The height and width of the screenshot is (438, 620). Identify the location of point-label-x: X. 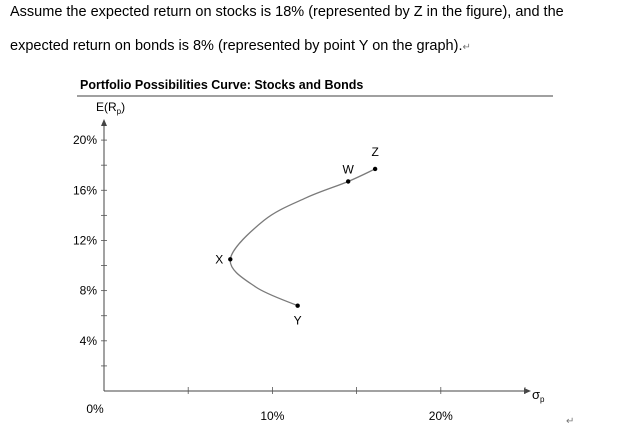
(219, 259).